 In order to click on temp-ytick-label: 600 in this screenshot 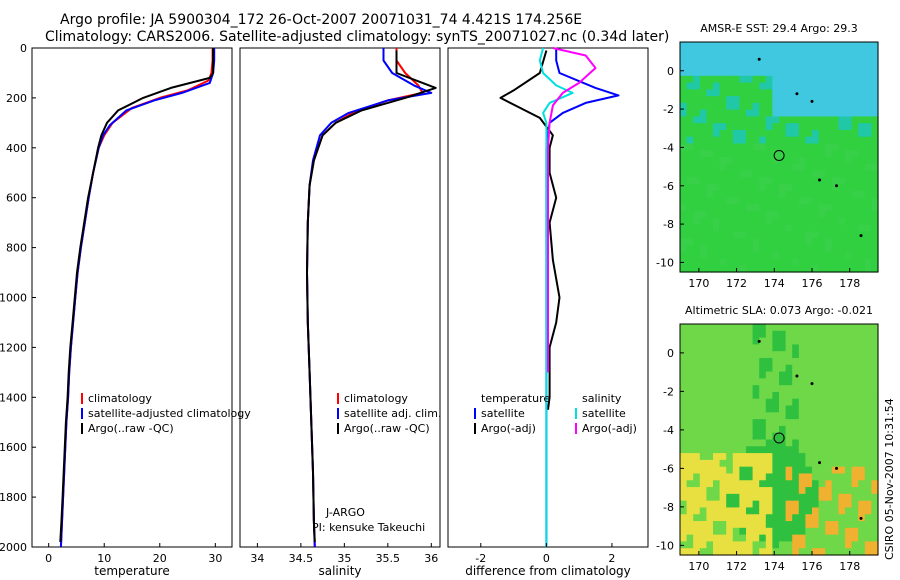, I will do `click(16, 198)`.